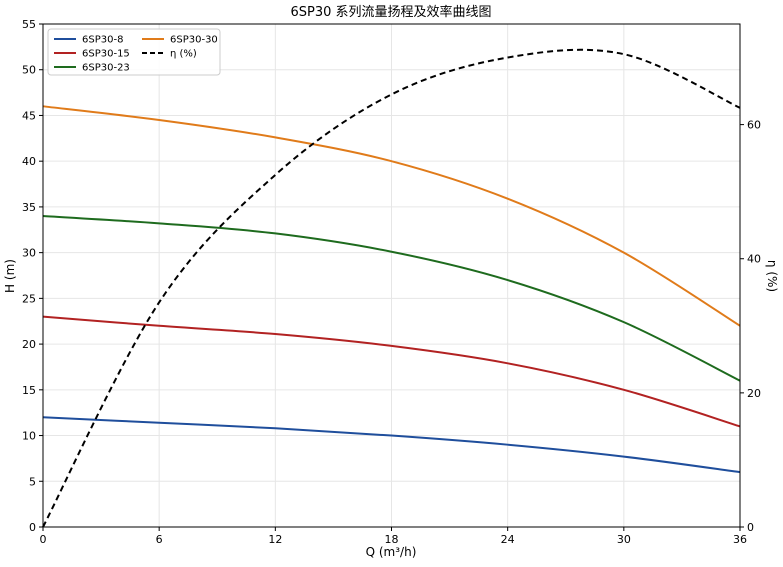 This screenshot has width=783, height=567. What do you see at coordinates (754, 393) in the screenshot?
I see `y2-tick-label: 20` at bounding box center [754, 393].